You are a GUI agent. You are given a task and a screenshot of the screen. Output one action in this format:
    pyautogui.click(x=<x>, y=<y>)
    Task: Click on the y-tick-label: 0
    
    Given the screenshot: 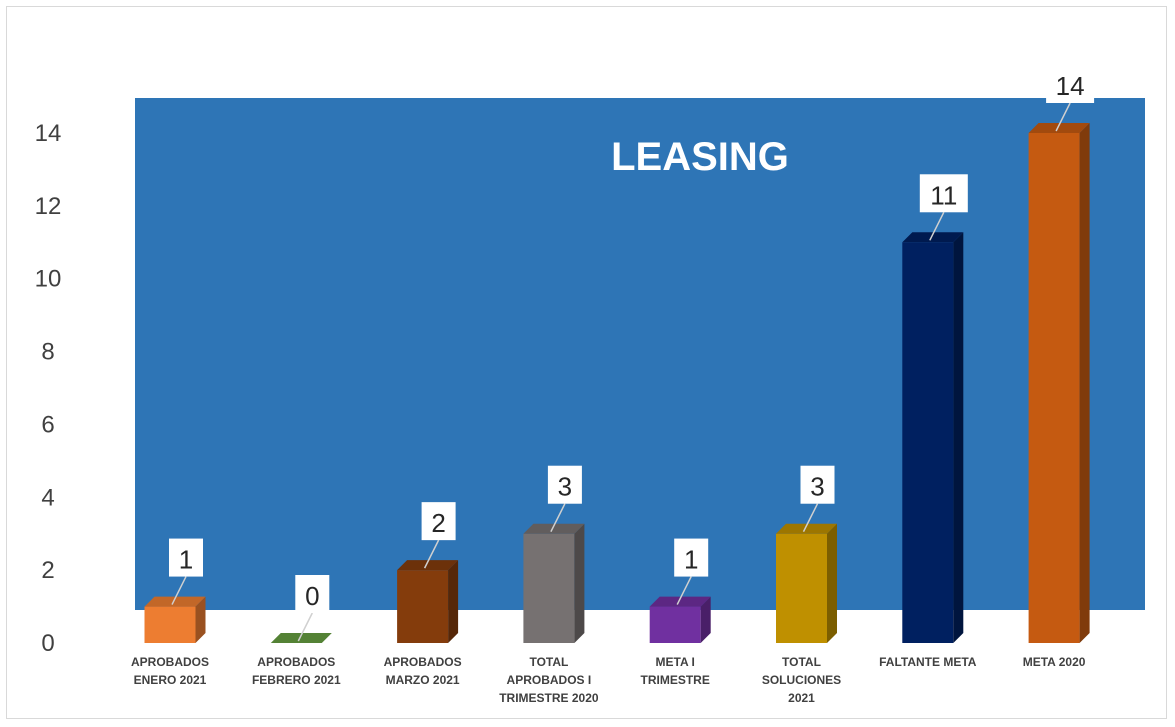 What is the action you would take?
    pyautogui.click(x=47, y=643)
    